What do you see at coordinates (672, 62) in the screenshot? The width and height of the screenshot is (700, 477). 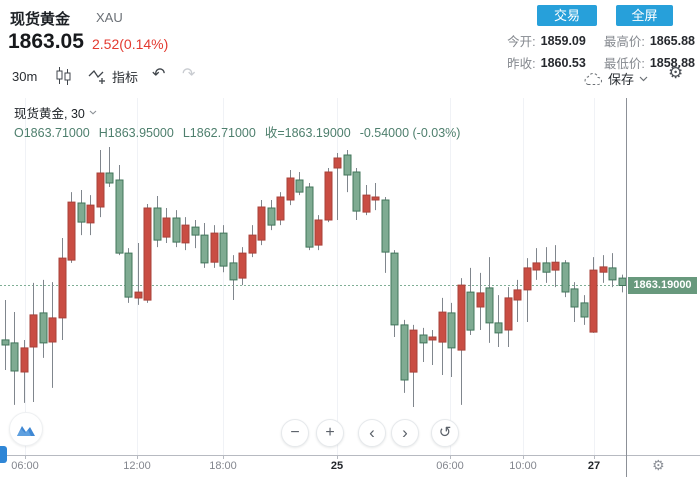 I see `low-value: 1858.88` at bounding box center [672, 62].